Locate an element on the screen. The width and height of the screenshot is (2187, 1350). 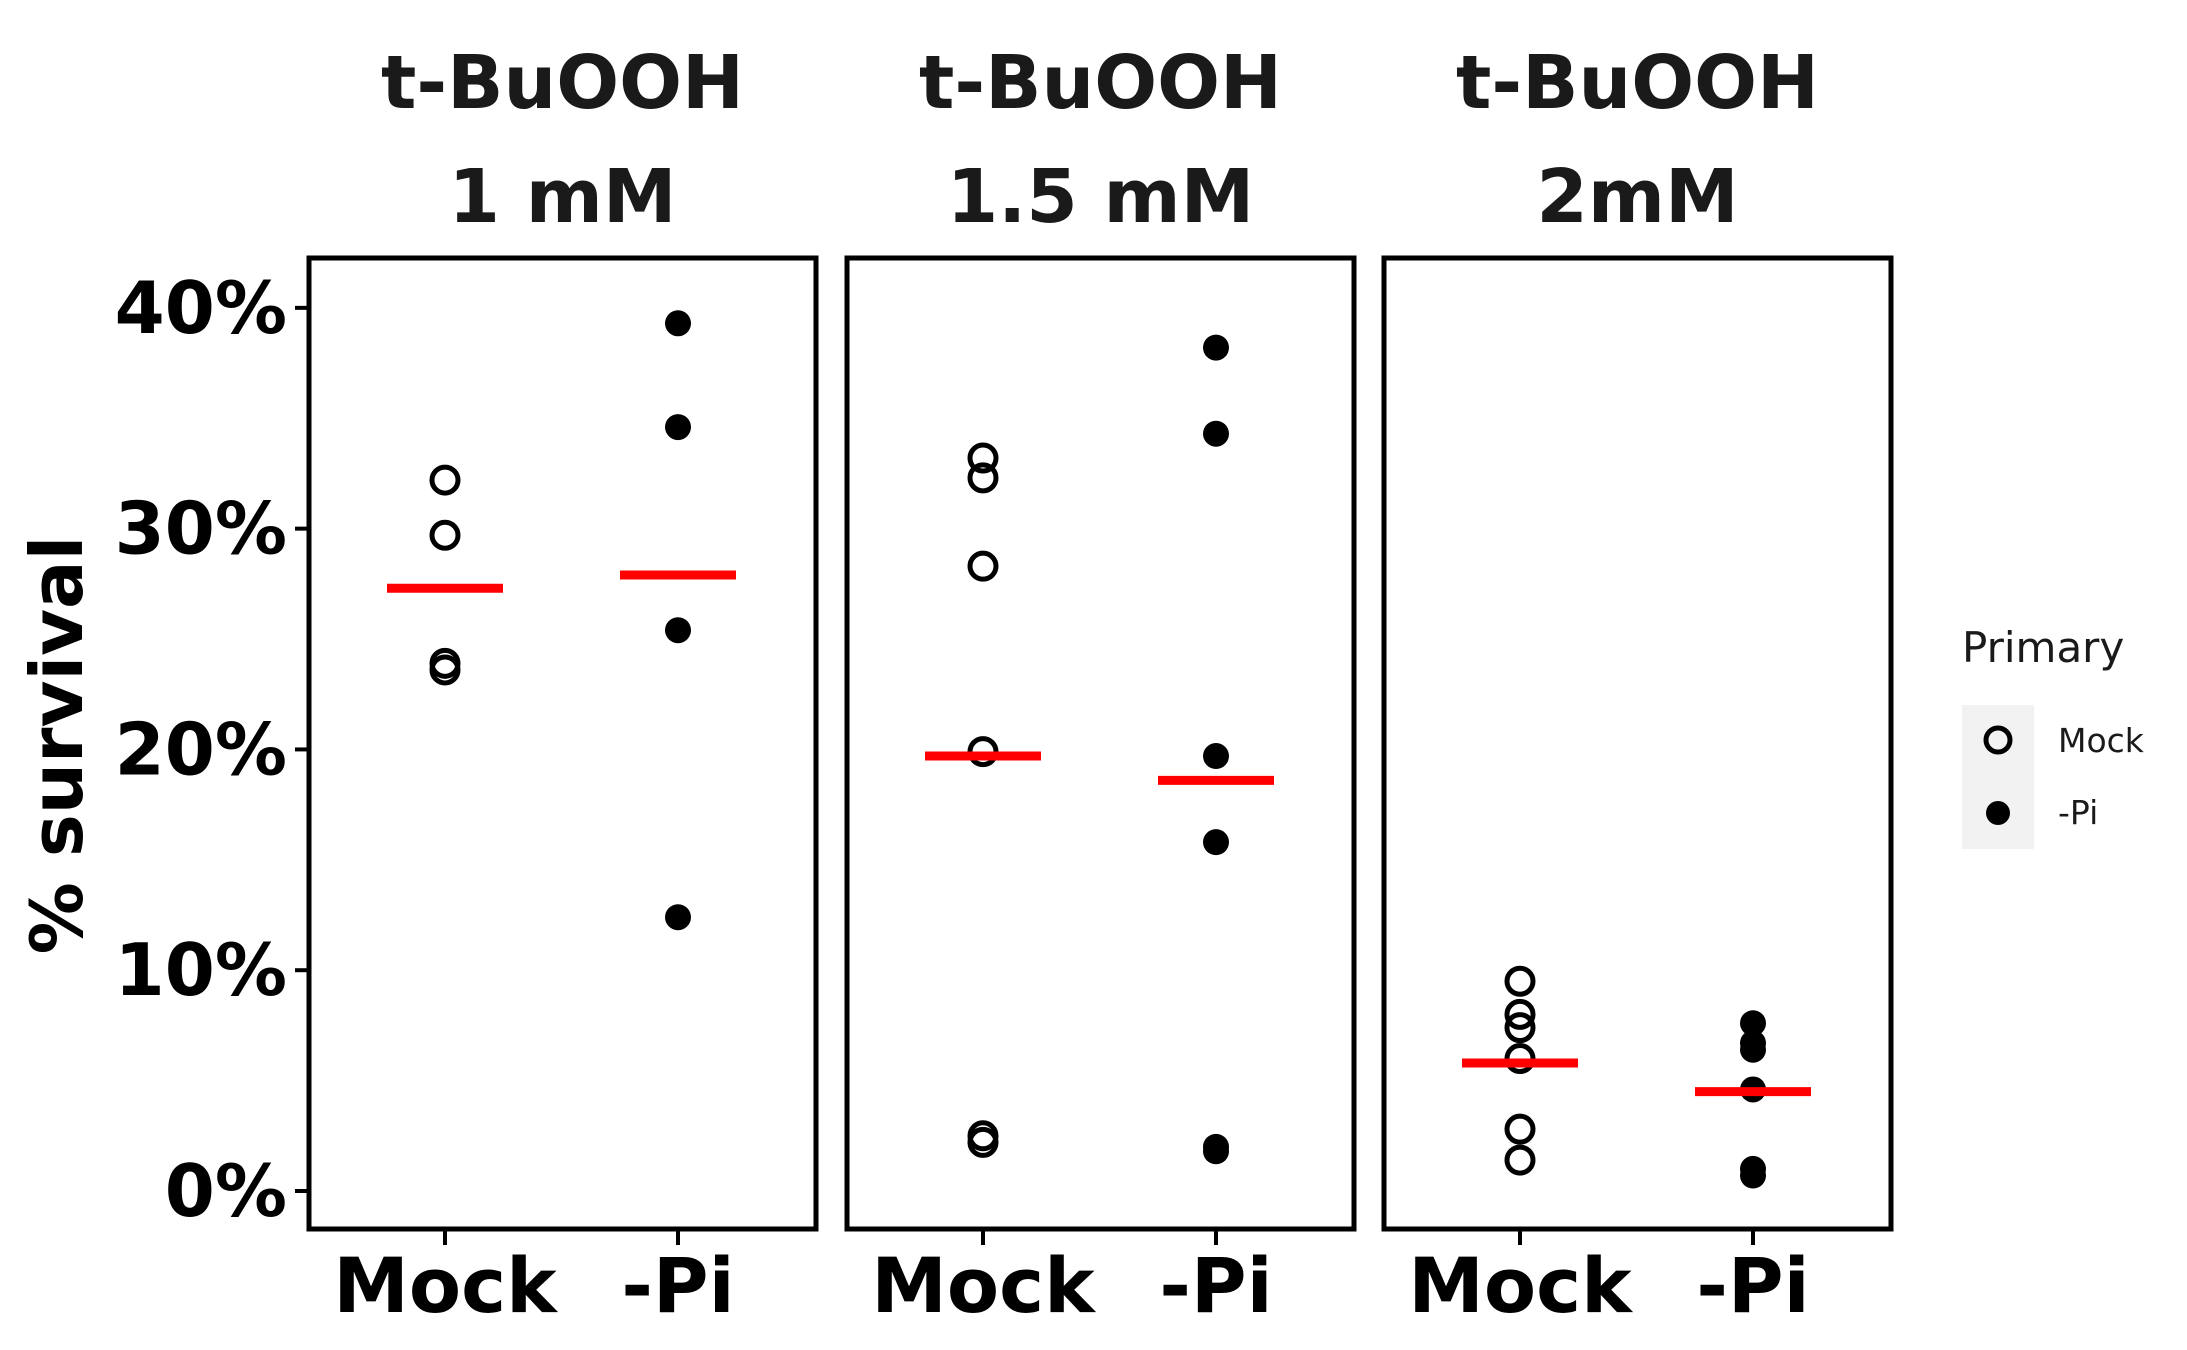
panel-title-line2: 1.5 mM is located at coordinates (1101, 197).